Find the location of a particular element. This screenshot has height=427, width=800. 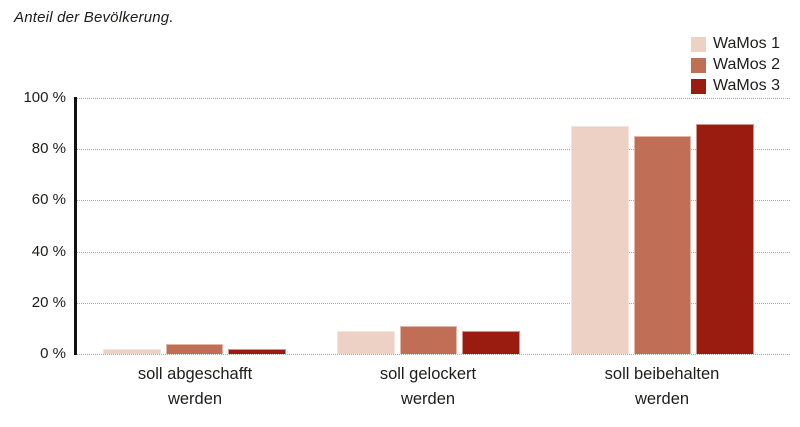

legend-label-1: WaMos 1 is located at coordinates (746, 43).